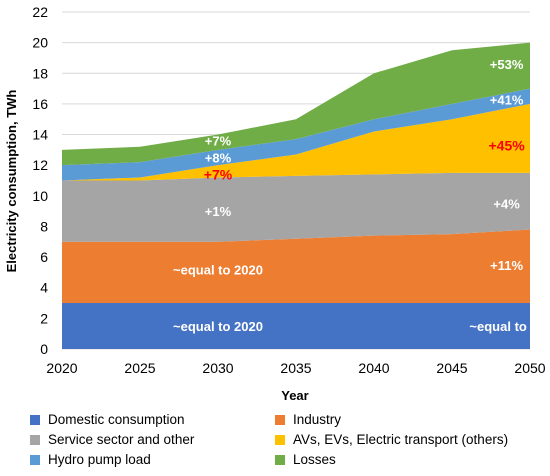  I want to click on legend-item: Losses, so click(305, 459).